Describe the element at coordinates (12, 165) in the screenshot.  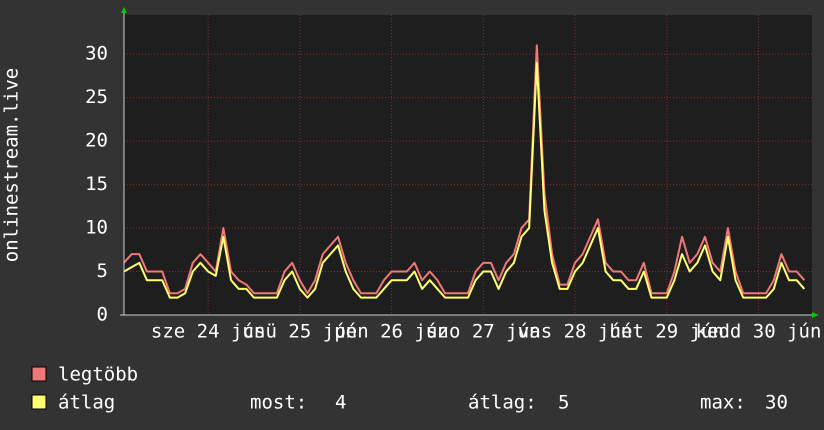
I see `y-axis-label: onlinestream.live` at that location.